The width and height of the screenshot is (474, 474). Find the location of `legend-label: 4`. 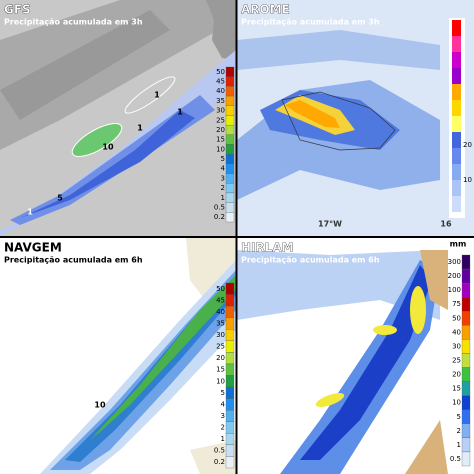

legend-label: 4 is located at coordinates (223, 404).